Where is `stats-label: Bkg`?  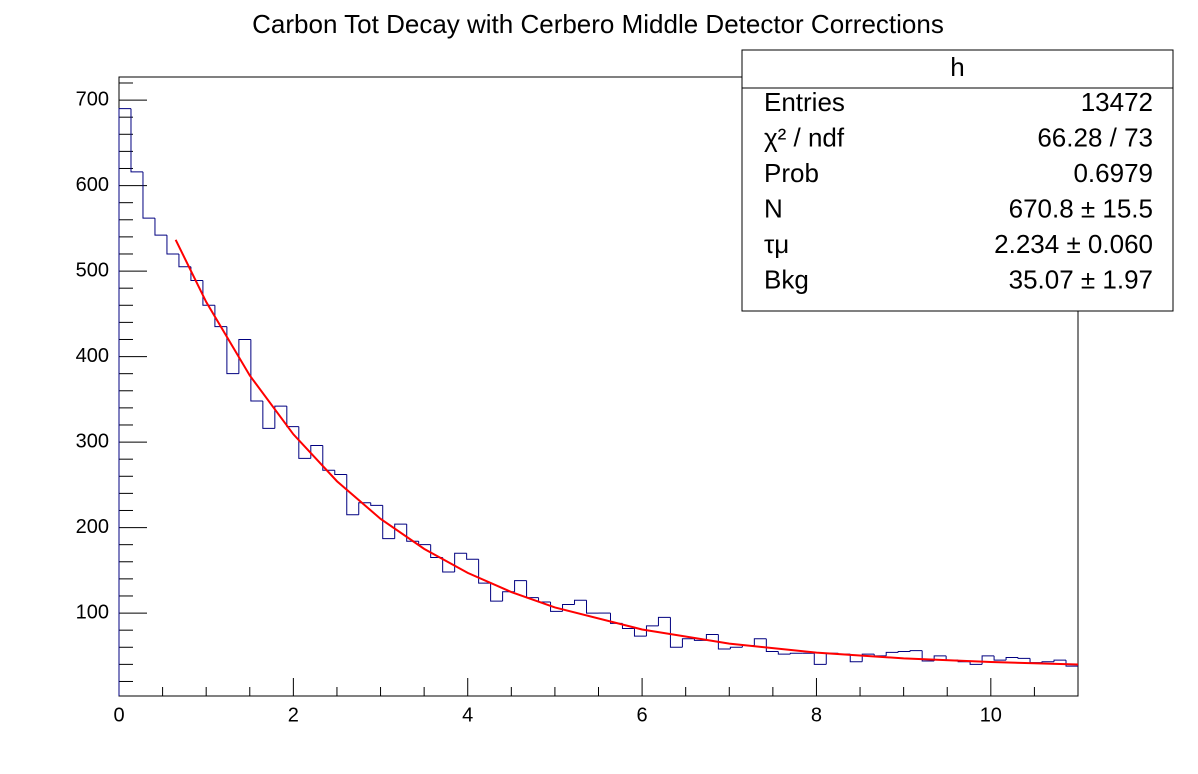
stats-label: Bkg is located at coordinates (786, 279).